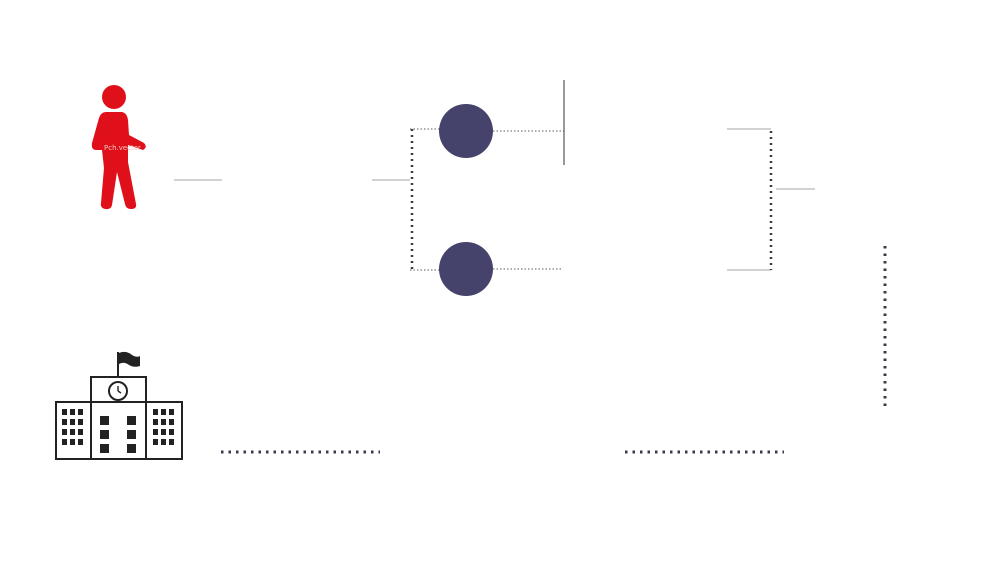 The image size is (1000, 587). Describe the element at coordinates (771, 199) in the screenshot. I see `right-merge-bracket` at that location.